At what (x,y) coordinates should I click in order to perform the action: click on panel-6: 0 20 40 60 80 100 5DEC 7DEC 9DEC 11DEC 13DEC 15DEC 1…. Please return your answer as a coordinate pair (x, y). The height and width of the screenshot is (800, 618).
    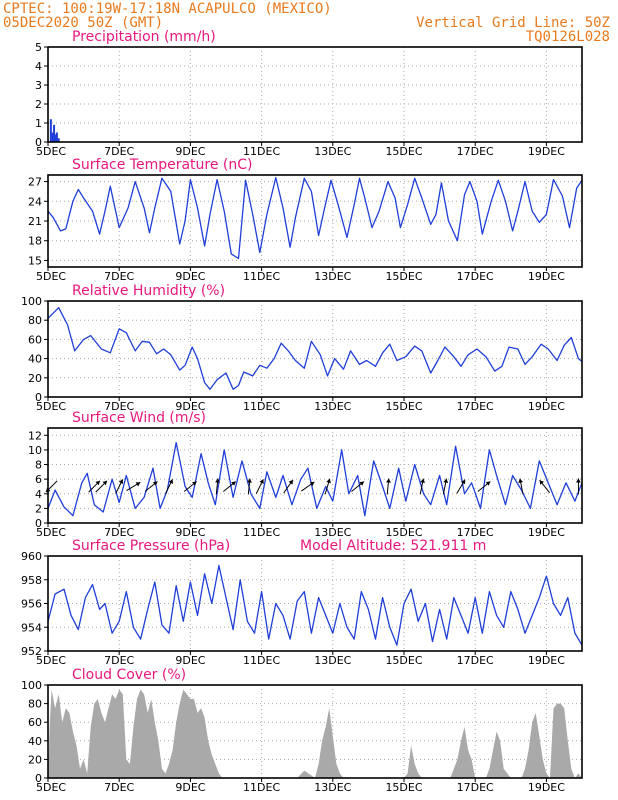
    Looking at the image, I should click on (302, 730).